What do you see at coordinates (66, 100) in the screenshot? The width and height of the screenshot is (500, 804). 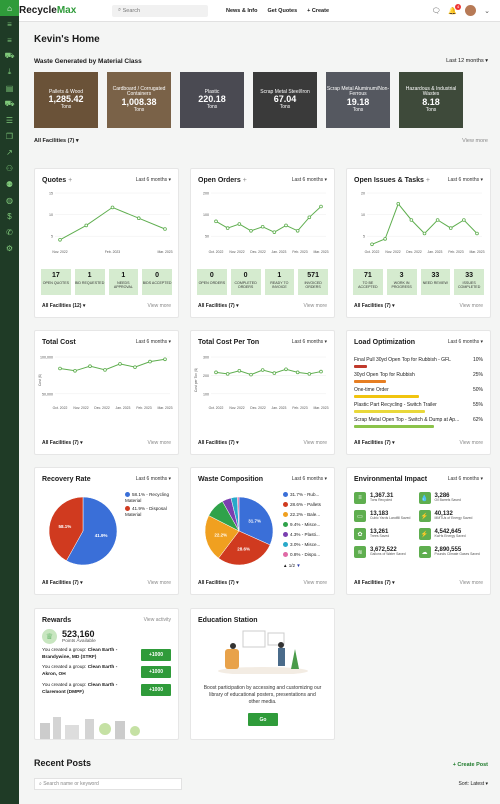 I see `material-tile: Pallets & Wood 1,285.42 Tons` at bounding box center [66, 100].